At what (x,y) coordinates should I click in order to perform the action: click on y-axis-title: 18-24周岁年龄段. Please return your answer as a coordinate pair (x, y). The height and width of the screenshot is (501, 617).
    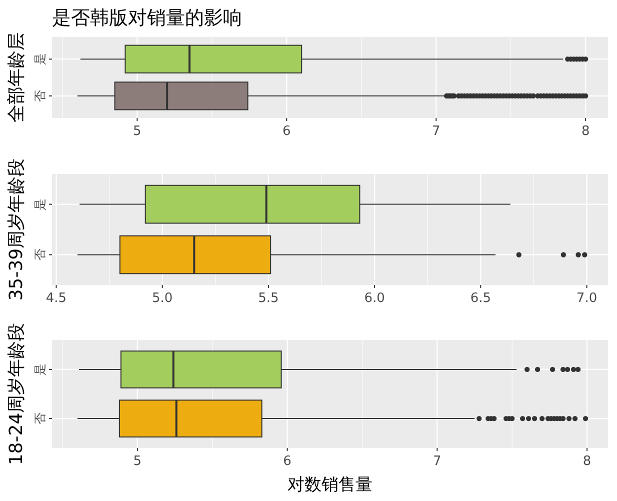
    Looking at the image, I should click on (16, 394).